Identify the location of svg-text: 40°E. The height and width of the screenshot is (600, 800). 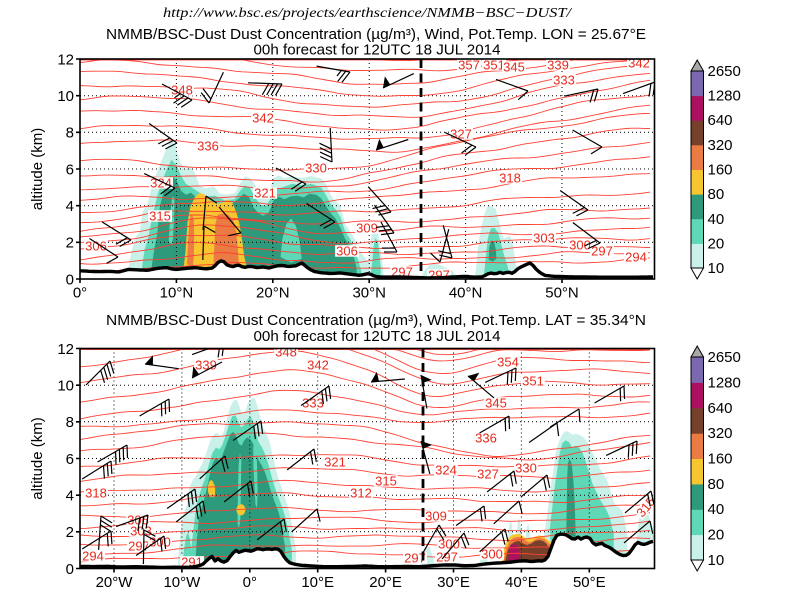
(521, 582).